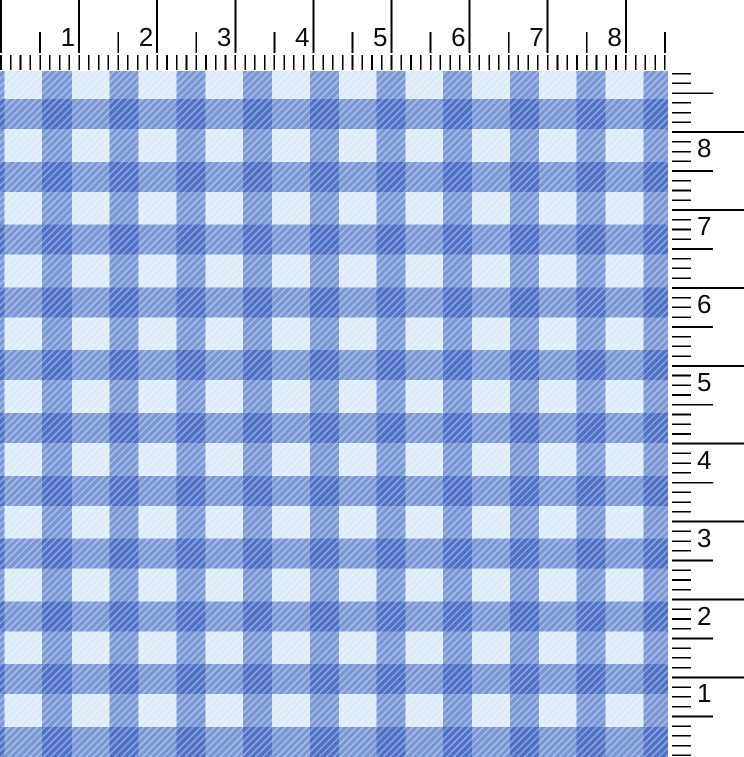 Image resolution: width=744 pixels, height=757 pixels. I want to click on right-ruler: 8 7 6 5 4 3 2 1, so click(706, 414).